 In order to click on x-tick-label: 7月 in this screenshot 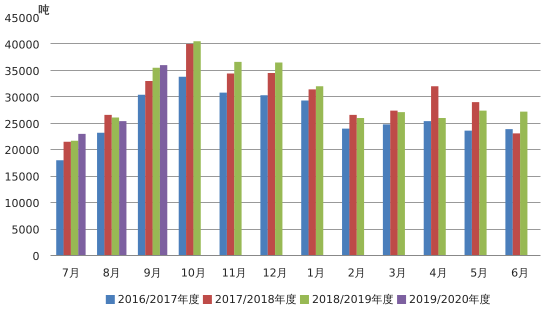, I will do `click(71, 273)`.